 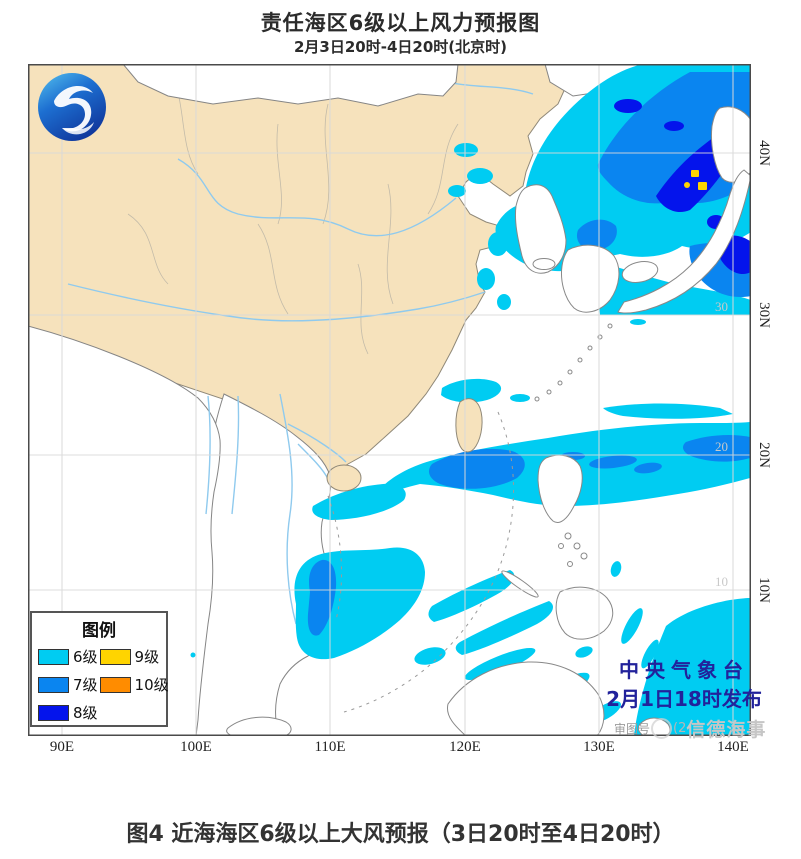 What do you see at coordinates (590, 278) in the screenshot?
I see `japan-kyushu` at bounding box center [590, 278].